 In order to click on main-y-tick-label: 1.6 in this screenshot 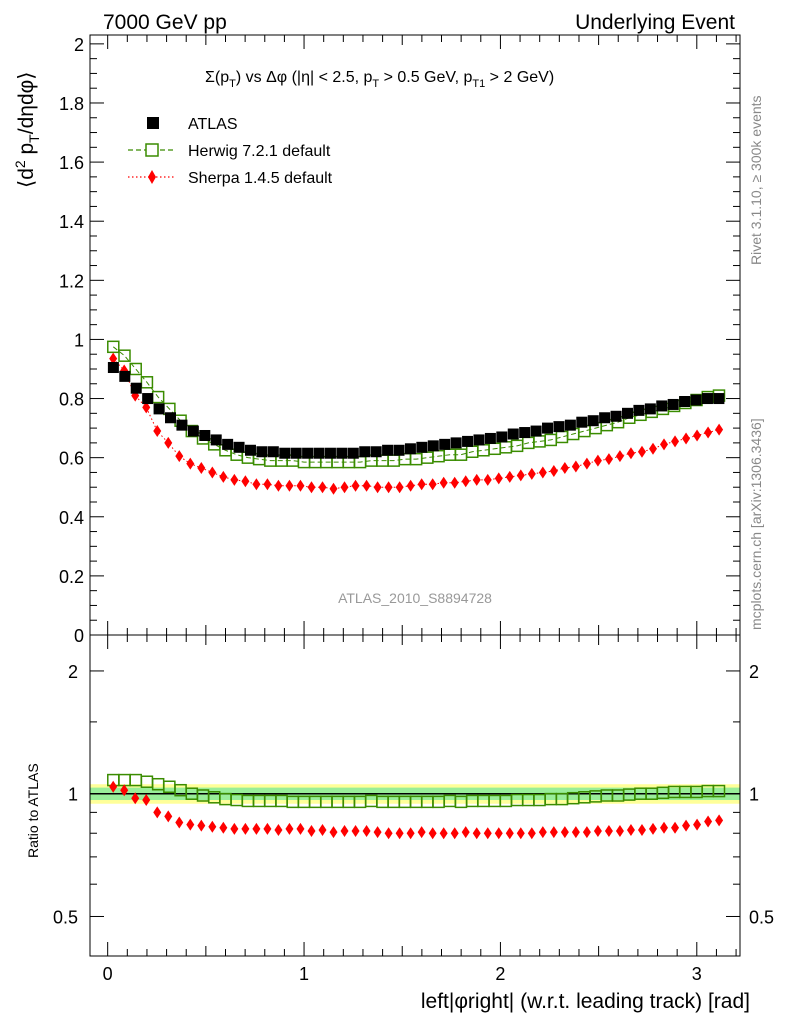, I will do `click(71, 163)`.